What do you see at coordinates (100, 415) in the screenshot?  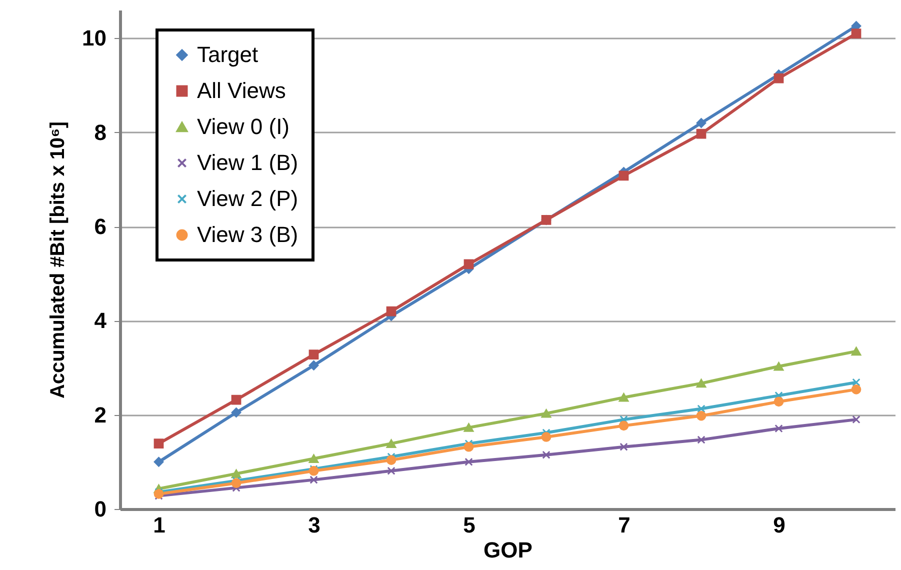 I see `y-tick-label: 2` at bounding box center [100, 415].